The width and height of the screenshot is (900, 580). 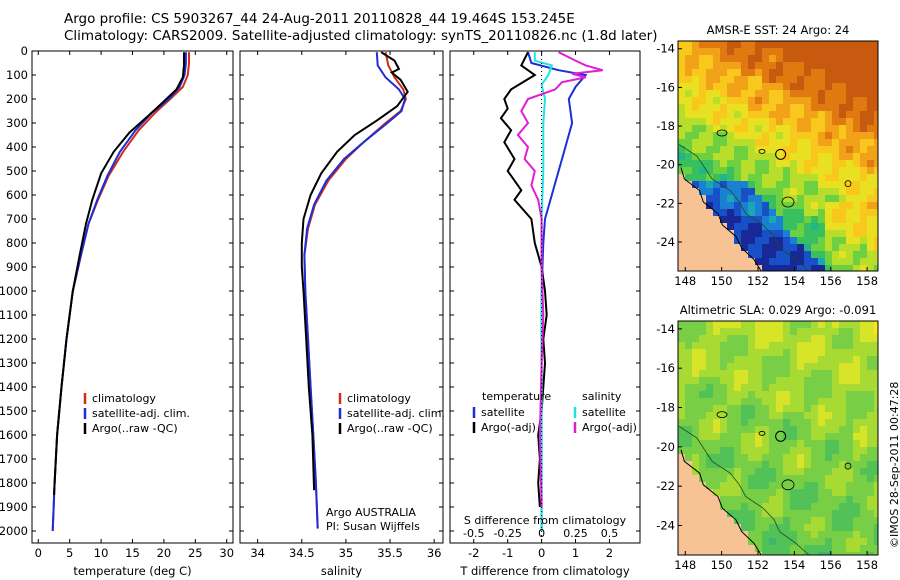 I want to click on y-tick-label: 500, so click(x=17, y=171).